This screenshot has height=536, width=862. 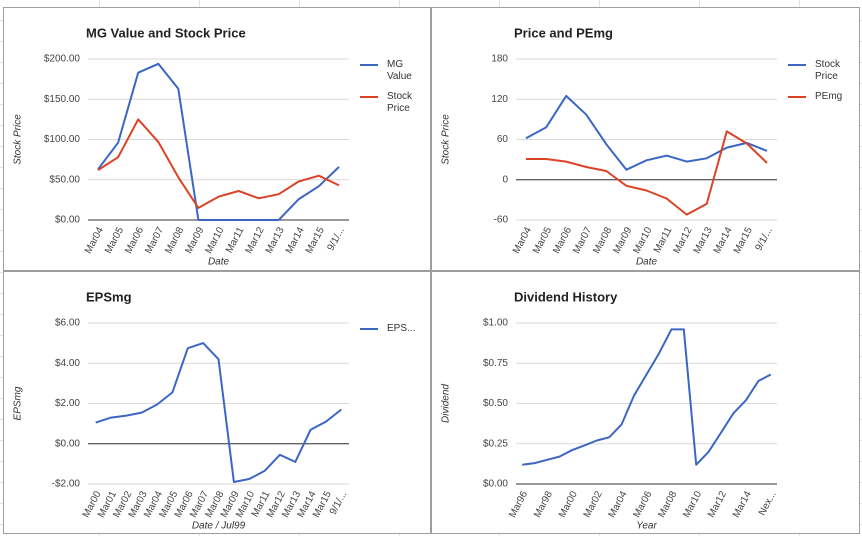 I want to click on chart-title: EPSmg, so click(x=109, y=296).